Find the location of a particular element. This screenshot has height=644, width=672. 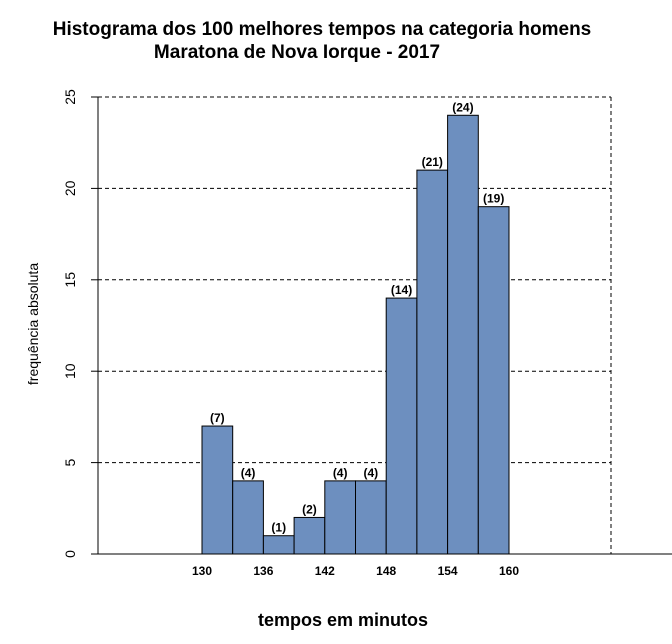

y-tick-label-20: 20 is located at coordinates (70, 188).